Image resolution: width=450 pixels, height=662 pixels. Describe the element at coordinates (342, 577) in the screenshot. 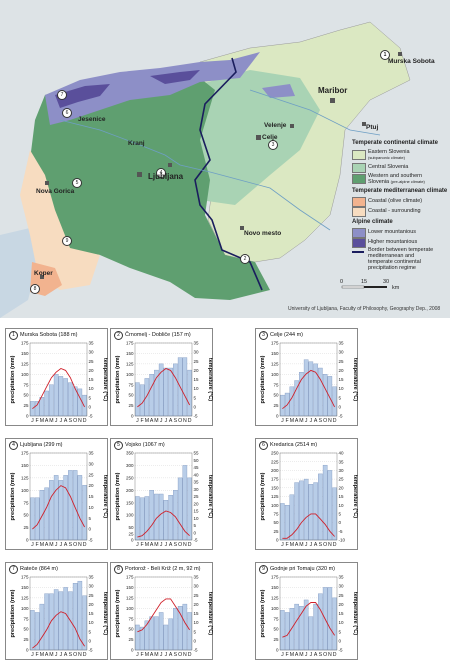

I see `temp-tick-label: 35` at that location.